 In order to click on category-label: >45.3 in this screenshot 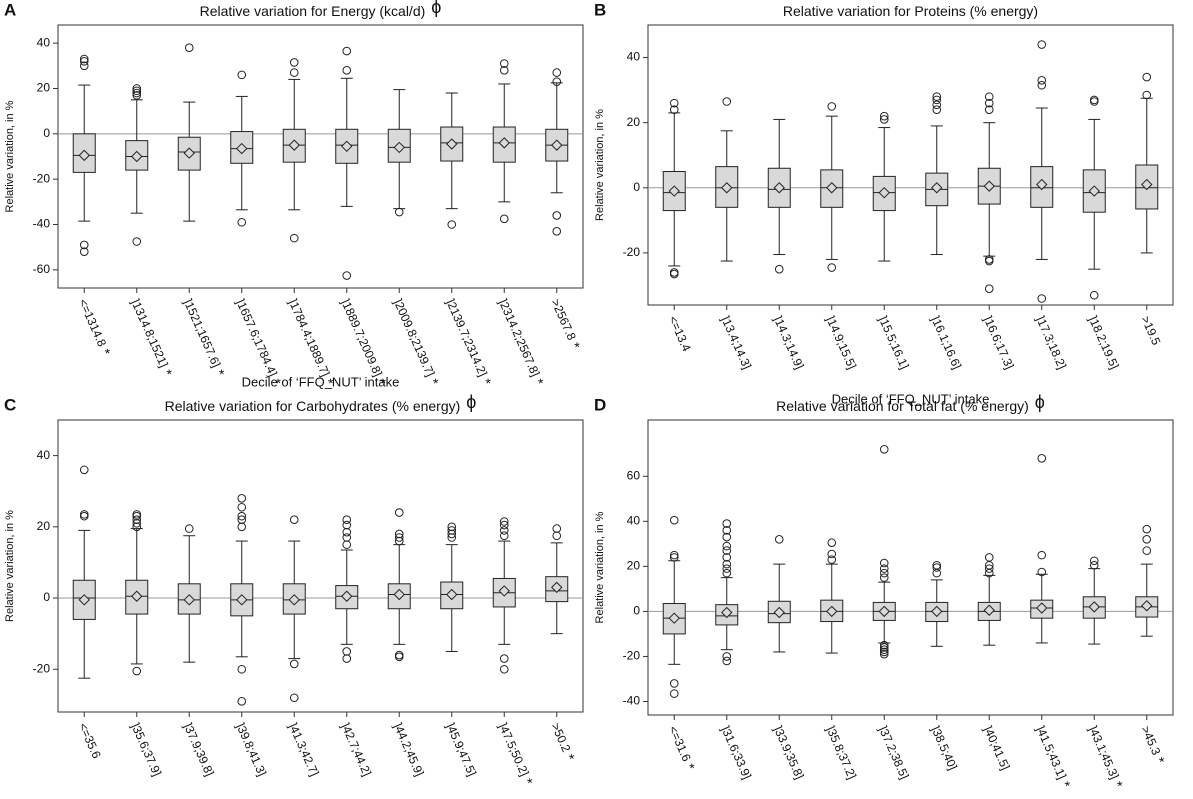, I will do `click(1150, 741)`.